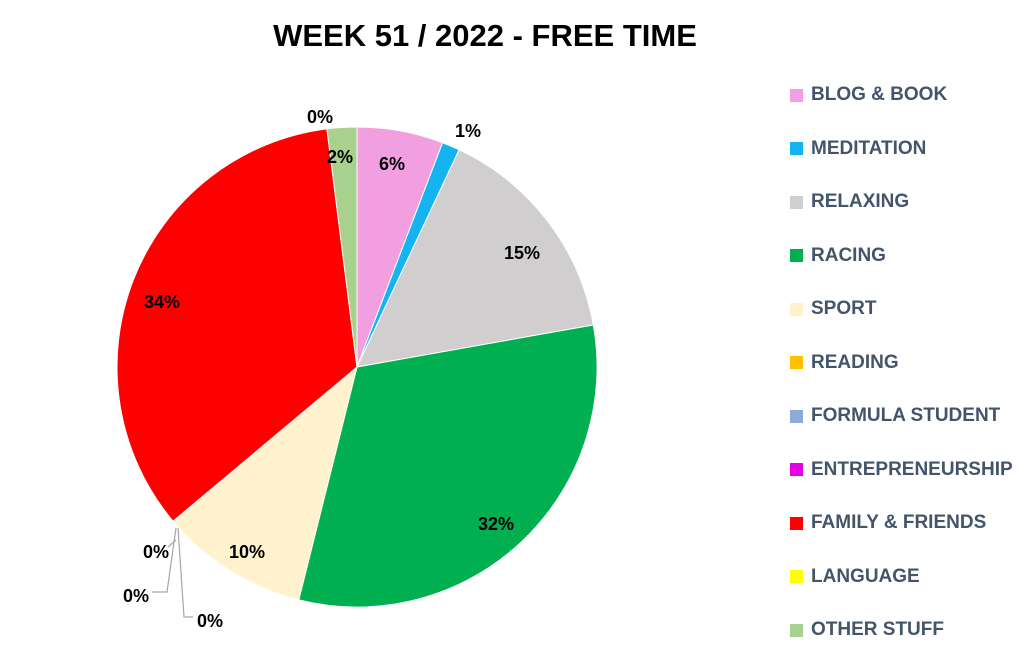 This screenshot has width=1024, height=654. Describe the element at coordinates (237, 325) in the screenshot. I see `pie-slice-family-and-friends` at that location.